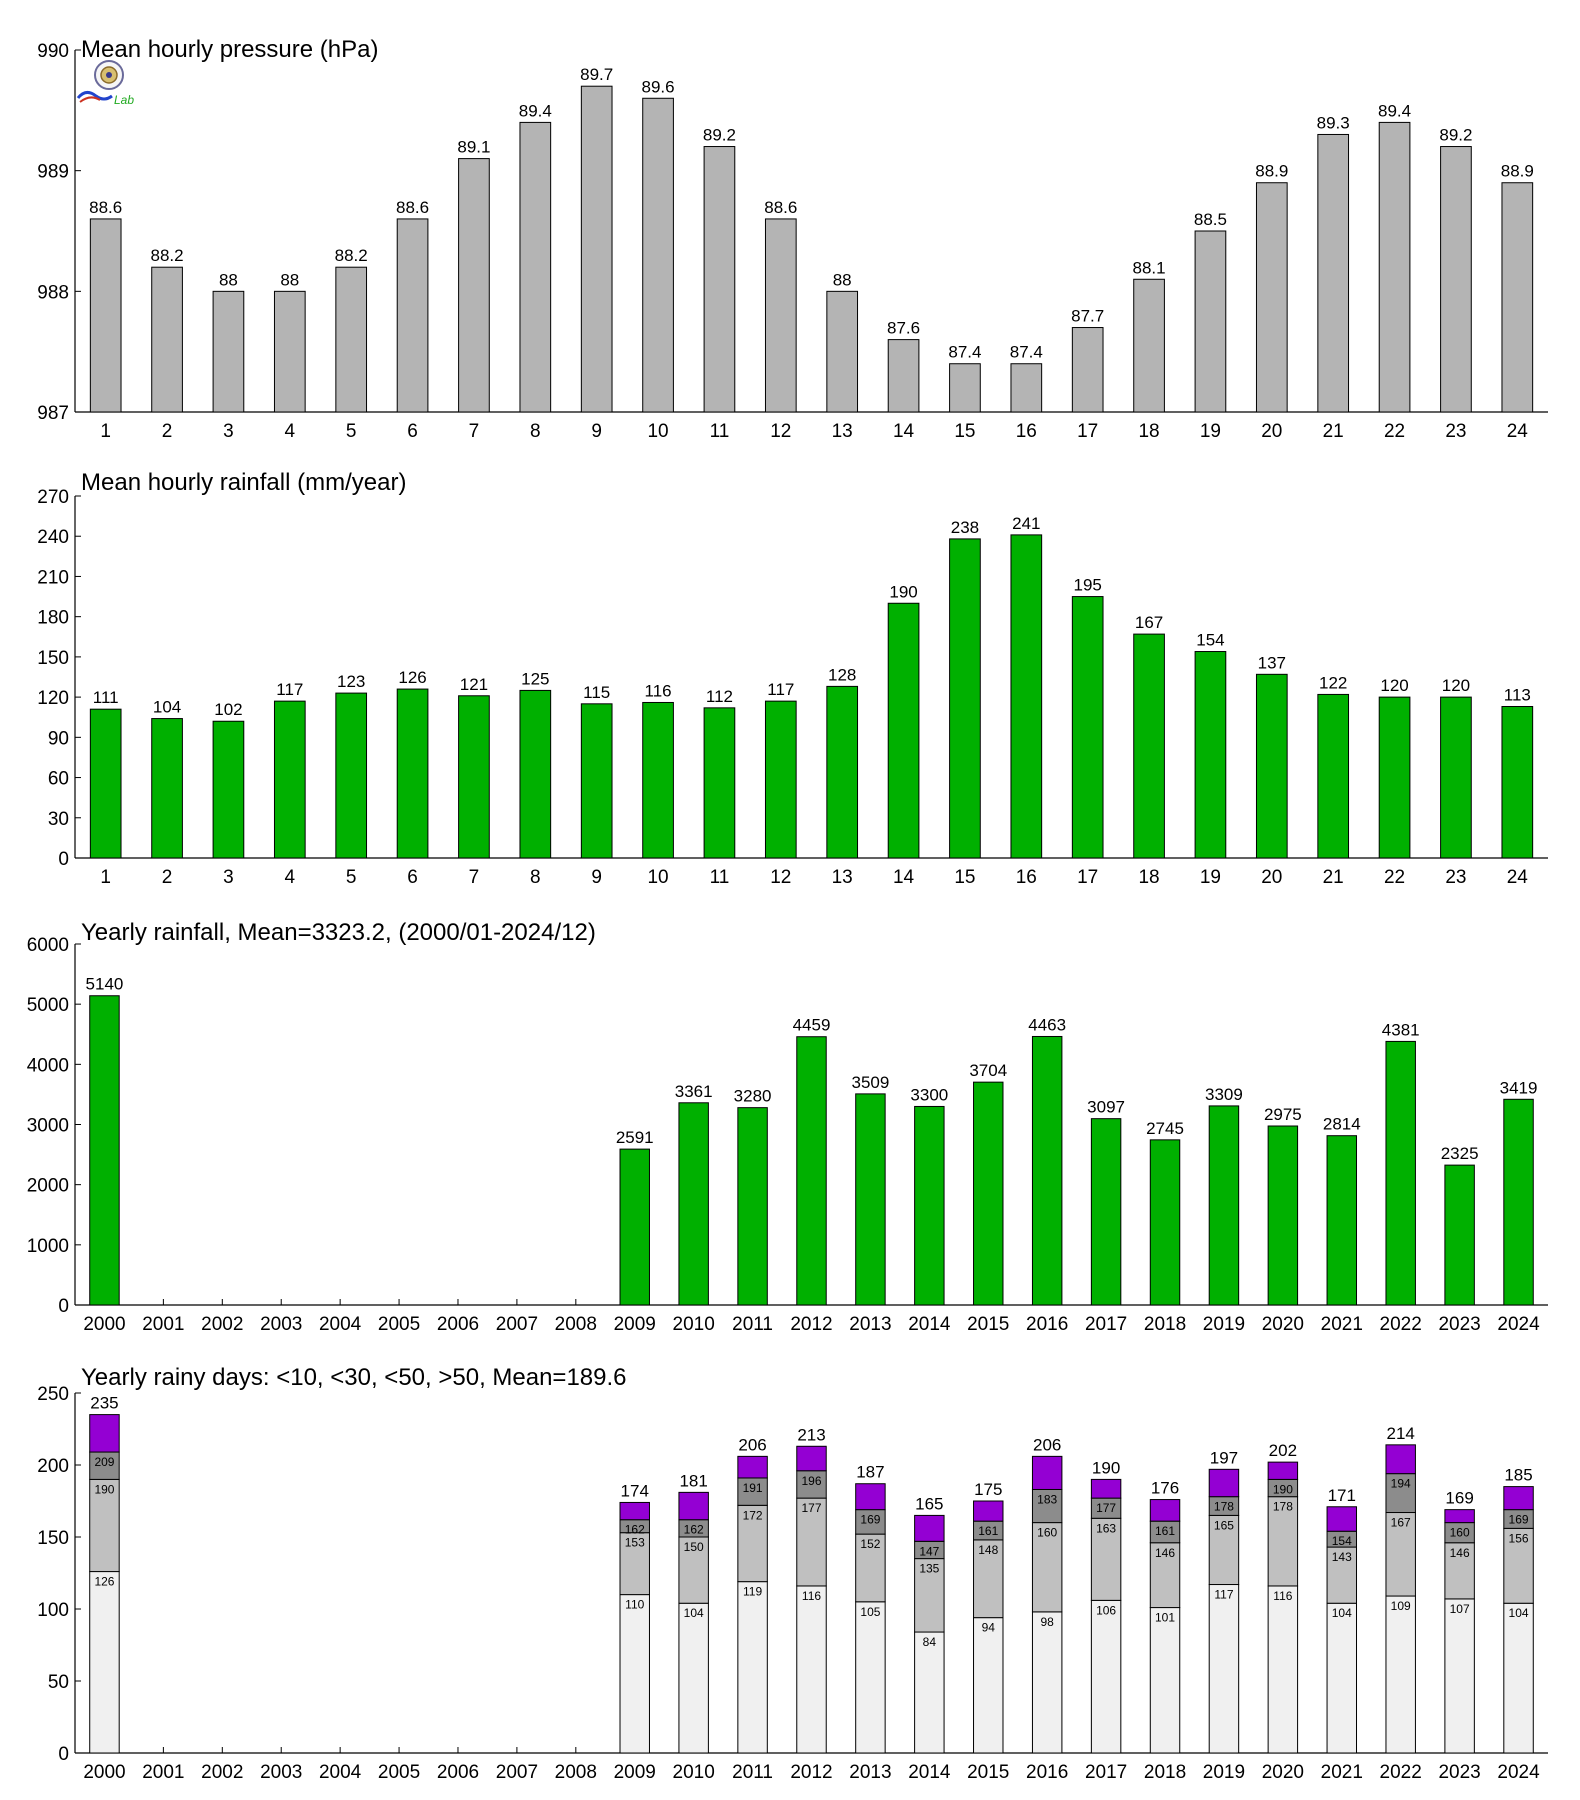 This screenshot has width=1580, height=1800. Describe the element at coordinates (229, 49) in the screenshot. I see `chart-title-pressure: Mean hourly pressure (hPa)` at that location.